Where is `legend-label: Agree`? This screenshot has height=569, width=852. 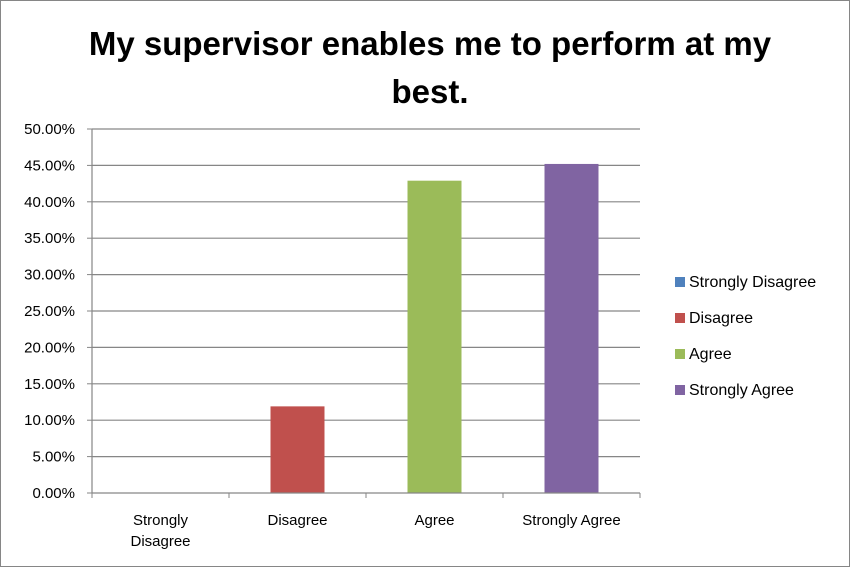 legend-label: Agree is located at coordinates (710, 354).